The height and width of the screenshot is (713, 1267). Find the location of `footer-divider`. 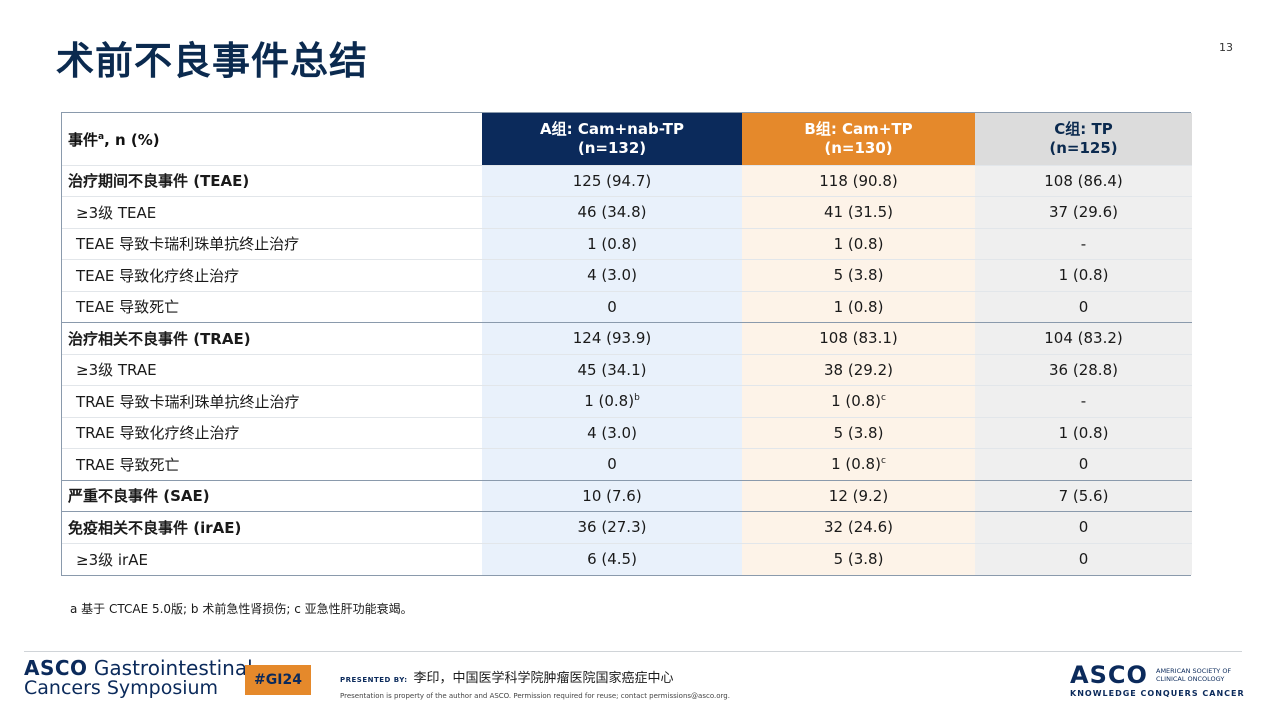

footer-divider is located at coordinates (633, 651).